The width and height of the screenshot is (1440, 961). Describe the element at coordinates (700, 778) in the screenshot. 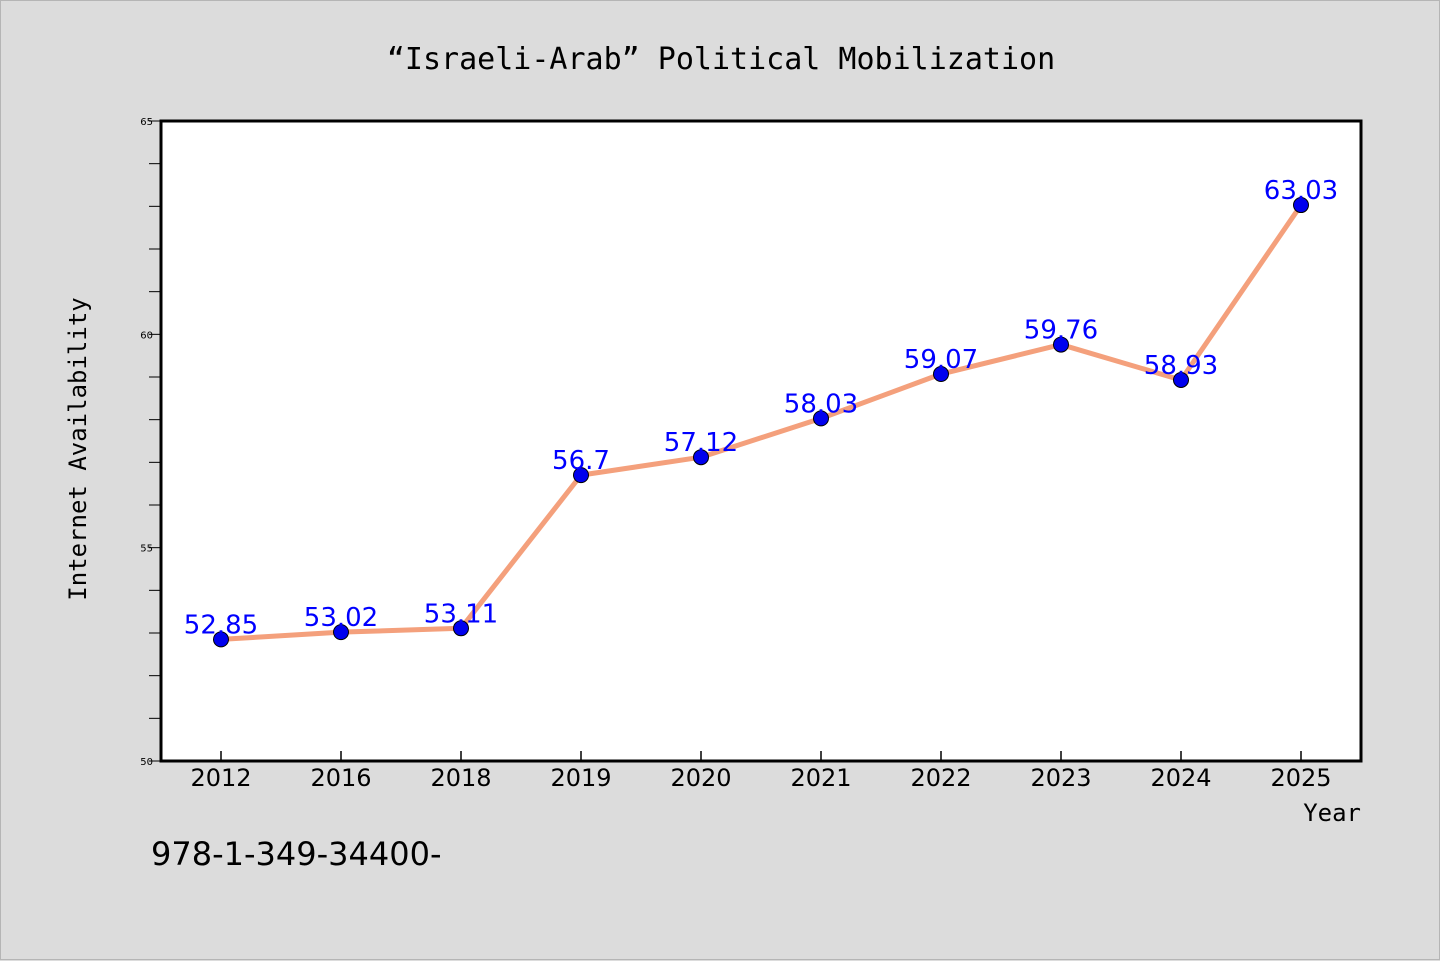

I see `x-tick-label: 2020` at that location.